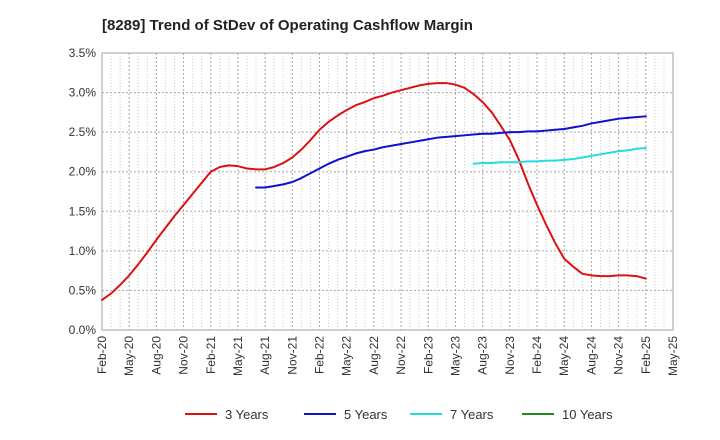 This screenshot has height=440, width=720. What do you see at coordinates (83, 251) in the screenshot?
I see `y-tick-label: 1.0%` at bounding box center [83, 251].